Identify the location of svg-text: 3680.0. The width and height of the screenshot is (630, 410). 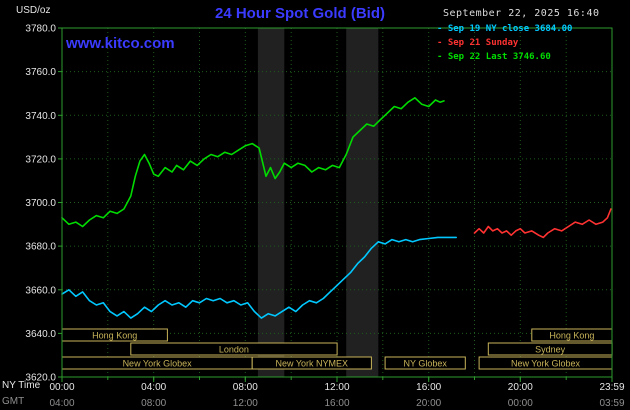
(40, 247).